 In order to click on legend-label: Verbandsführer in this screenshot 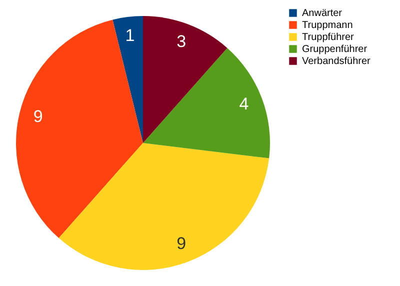, I will do `click(337, 61)`.